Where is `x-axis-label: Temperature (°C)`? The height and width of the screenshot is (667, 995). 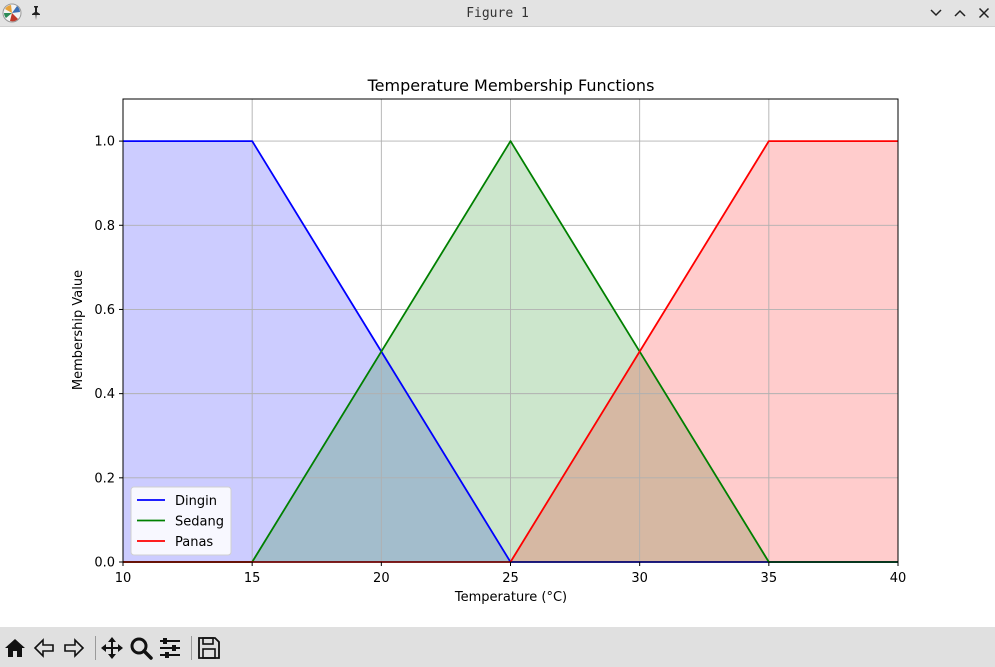
x-axis-label: Temperature (°C) is located at coordinates (510, 597).